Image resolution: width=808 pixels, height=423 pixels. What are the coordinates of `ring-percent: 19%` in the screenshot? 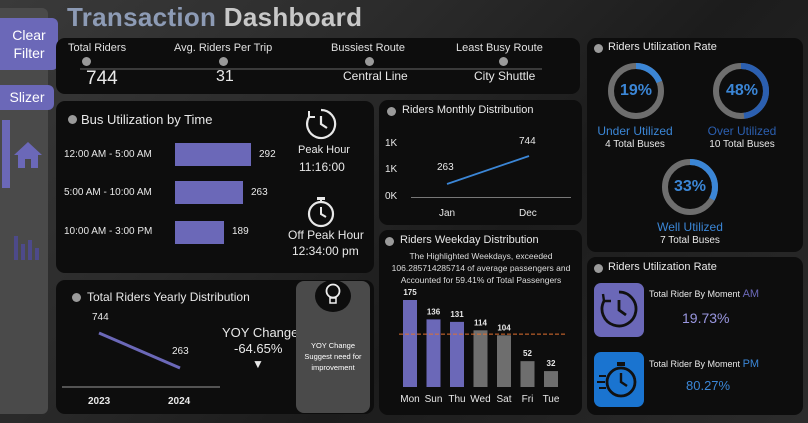 It's located at (636, 90).